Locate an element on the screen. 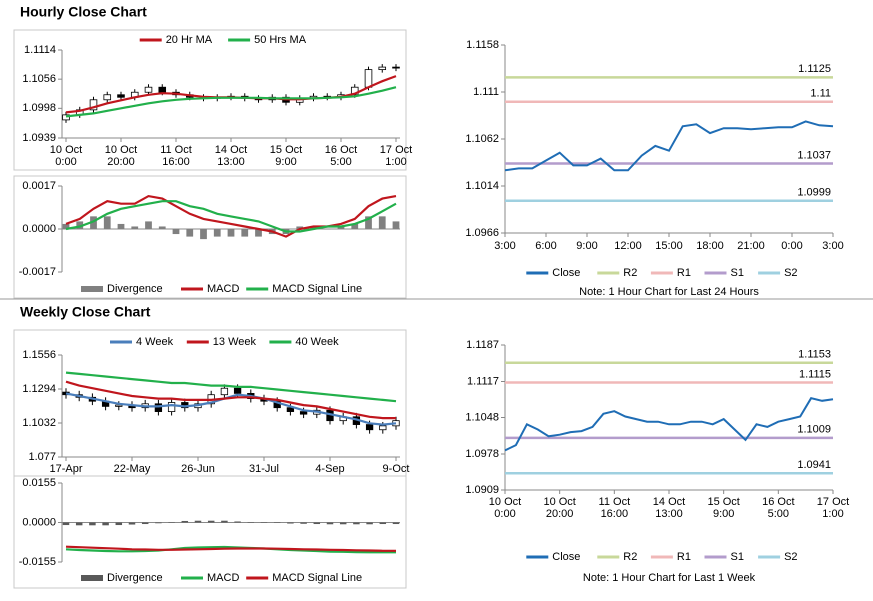 This screenshot has height=601, width=873. x-tick-label: 9-Oct is located at coordinates (396, 469).